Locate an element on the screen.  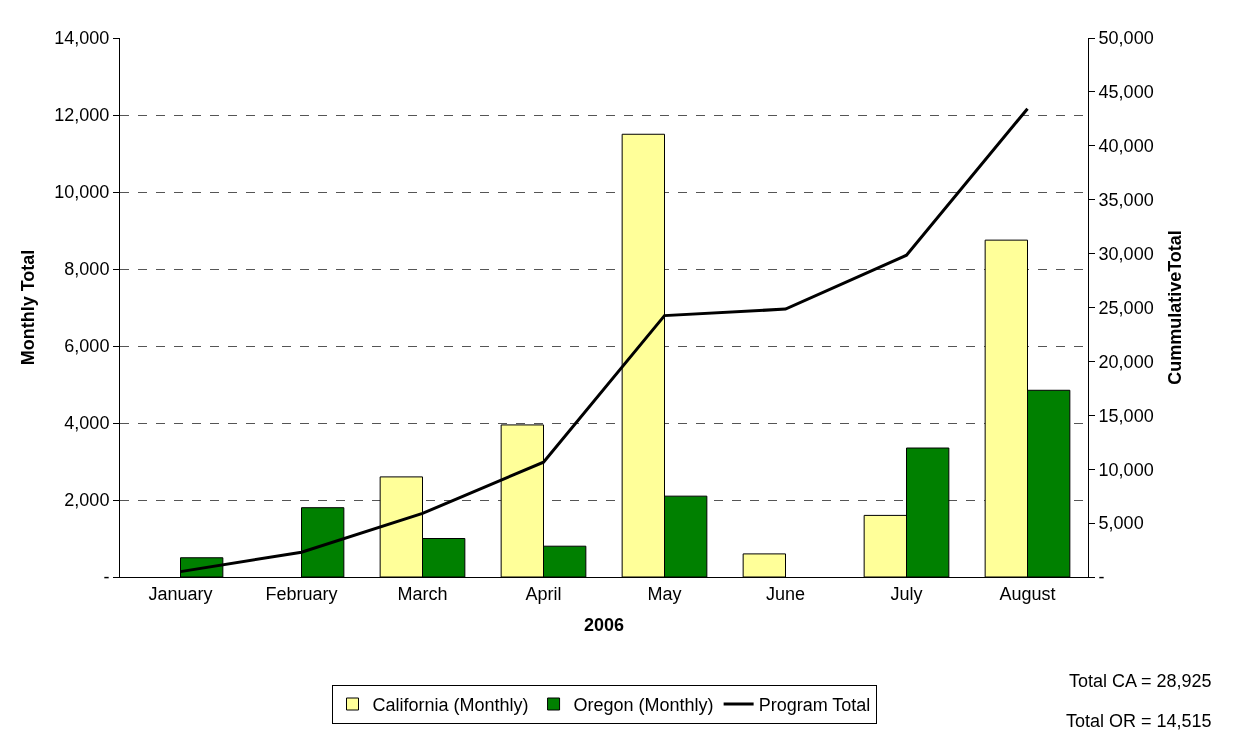
text: Total OR = 14,515 is located at coordinates (1139, 721).